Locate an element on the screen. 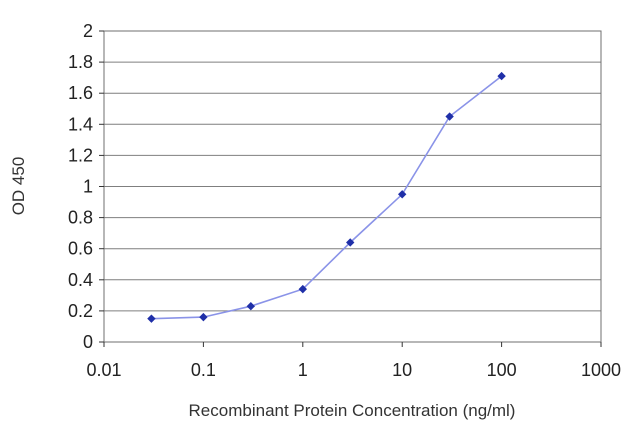 This screenshot has height=427, width=640. x-tick-label: 1 is located at coordinates (303, 370).